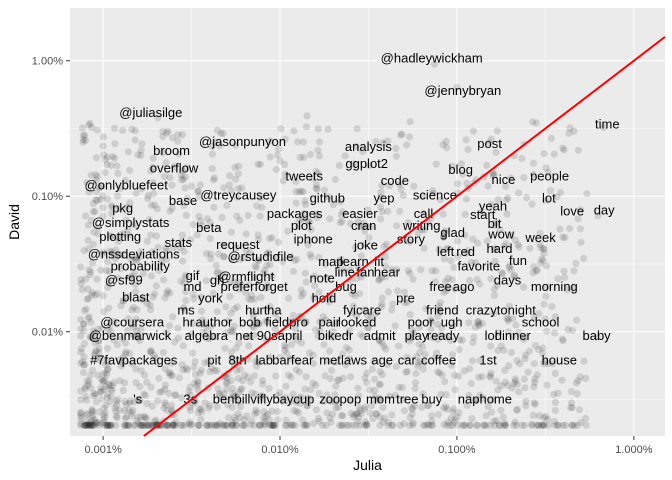 This screenshot has width=672, height=480. Describe the element at coordinates (189, 322) in the screenshot. I see `word-label: hr` at that location.